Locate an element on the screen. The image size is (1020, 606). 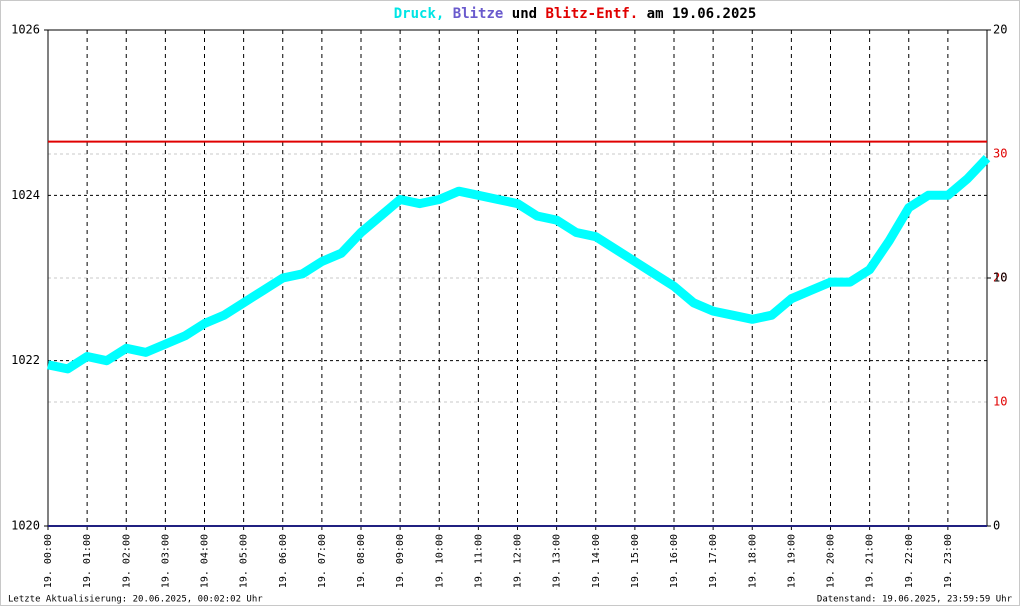
x-tick-label: 19. 19:00 is located at coordinates (791, 561).